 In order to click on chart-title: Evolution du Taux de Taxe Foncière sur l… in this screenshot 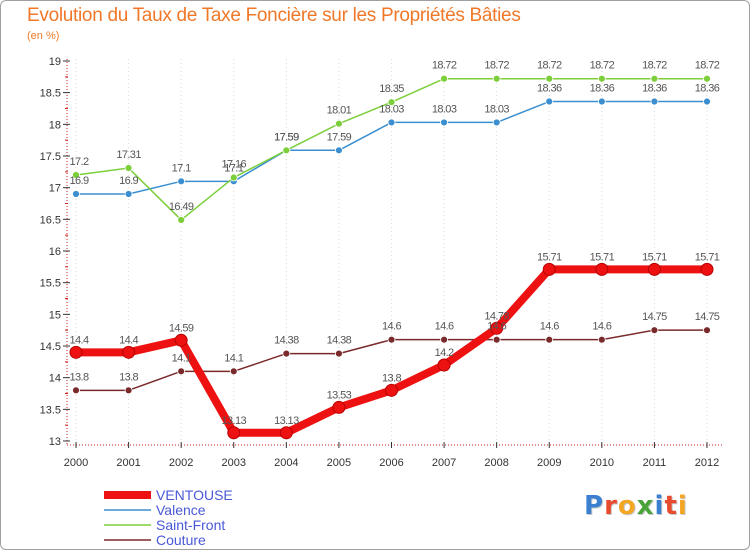, I will do `click(274, 15)`.